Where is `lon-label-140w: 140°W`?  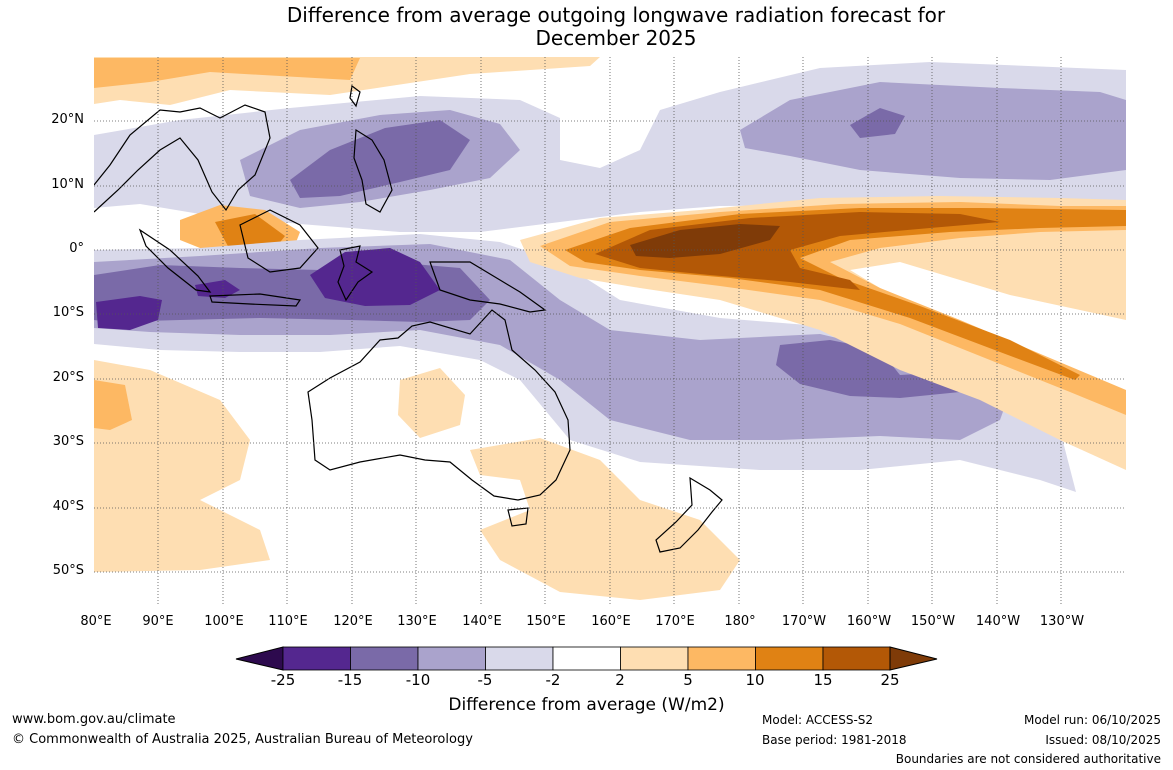 lon-label-140w: 140°W is located at coordinates (998, 621).